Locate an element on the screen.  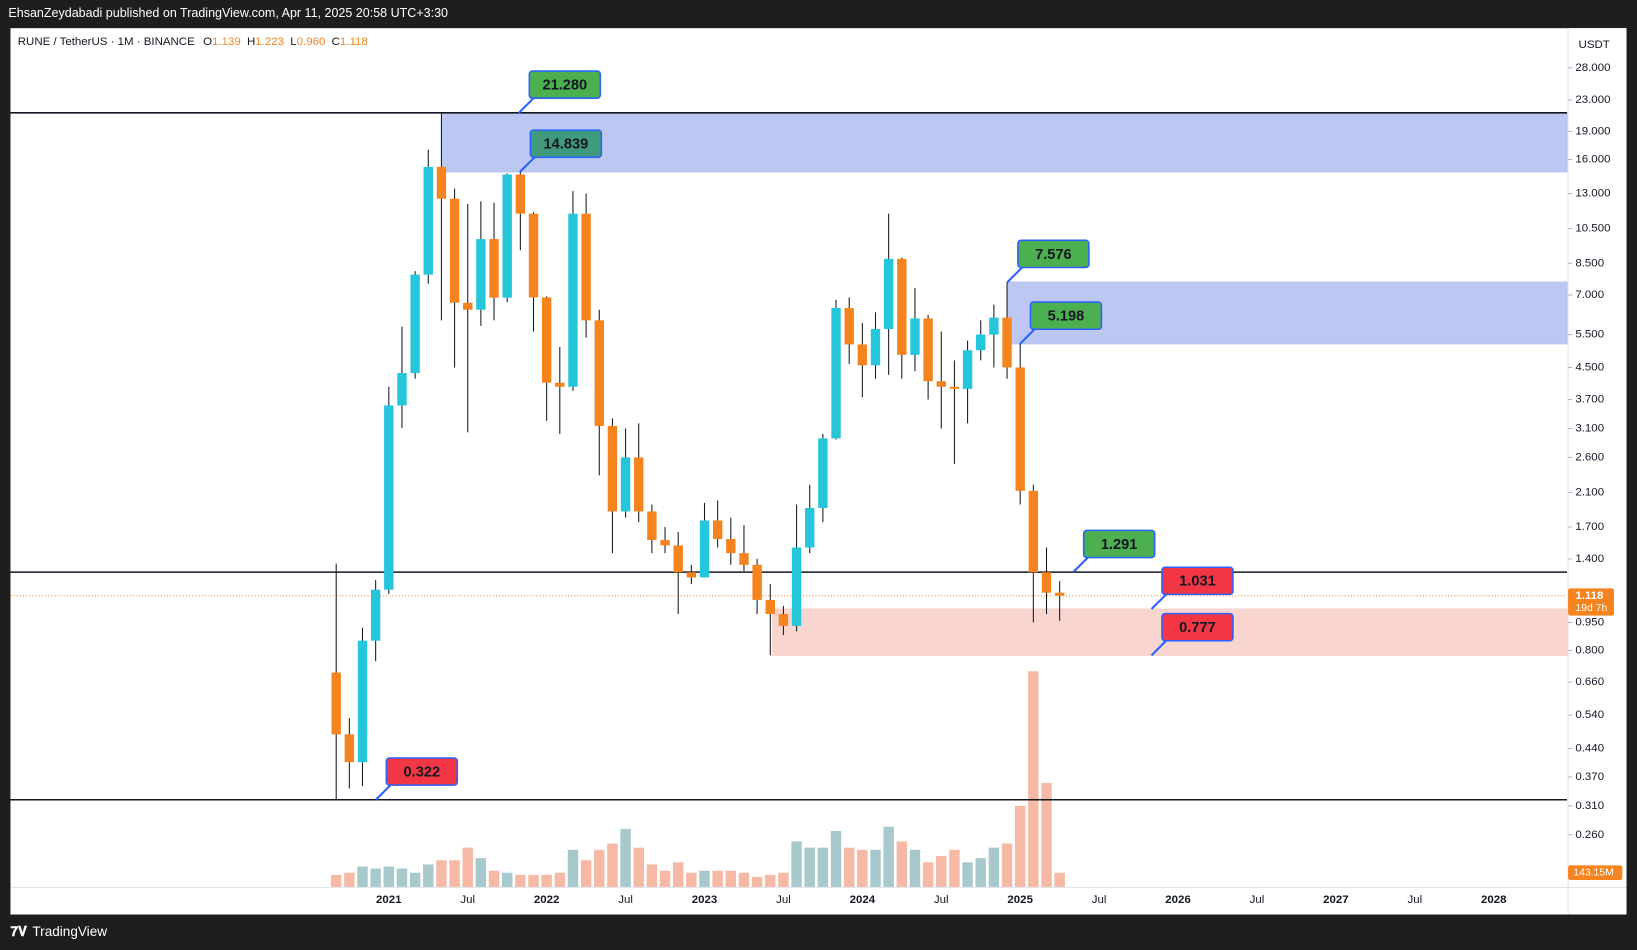
ohlc-key: H is located at coordinates (251, 42).